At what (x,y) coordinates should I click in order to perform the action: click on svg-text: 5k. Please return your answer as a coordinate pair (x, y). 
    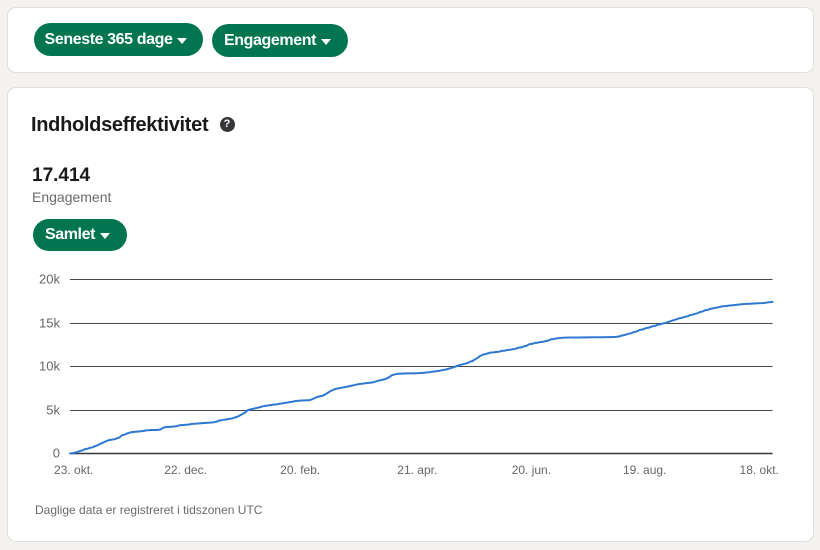
    Looking at the image, I should click on (53, 410).